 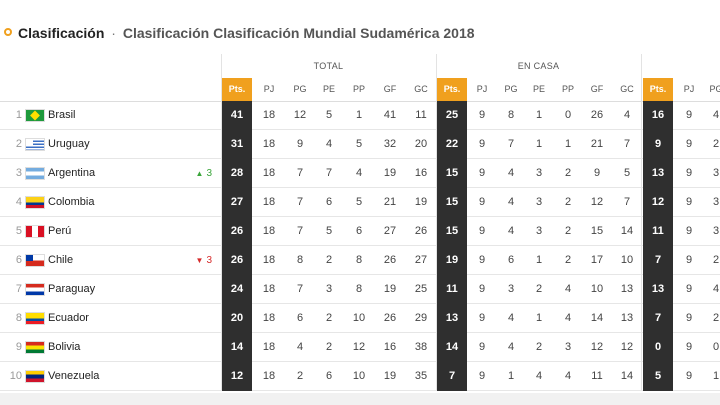 I want to click on column-header-total-gc: GC, so click(x=421, y=89).